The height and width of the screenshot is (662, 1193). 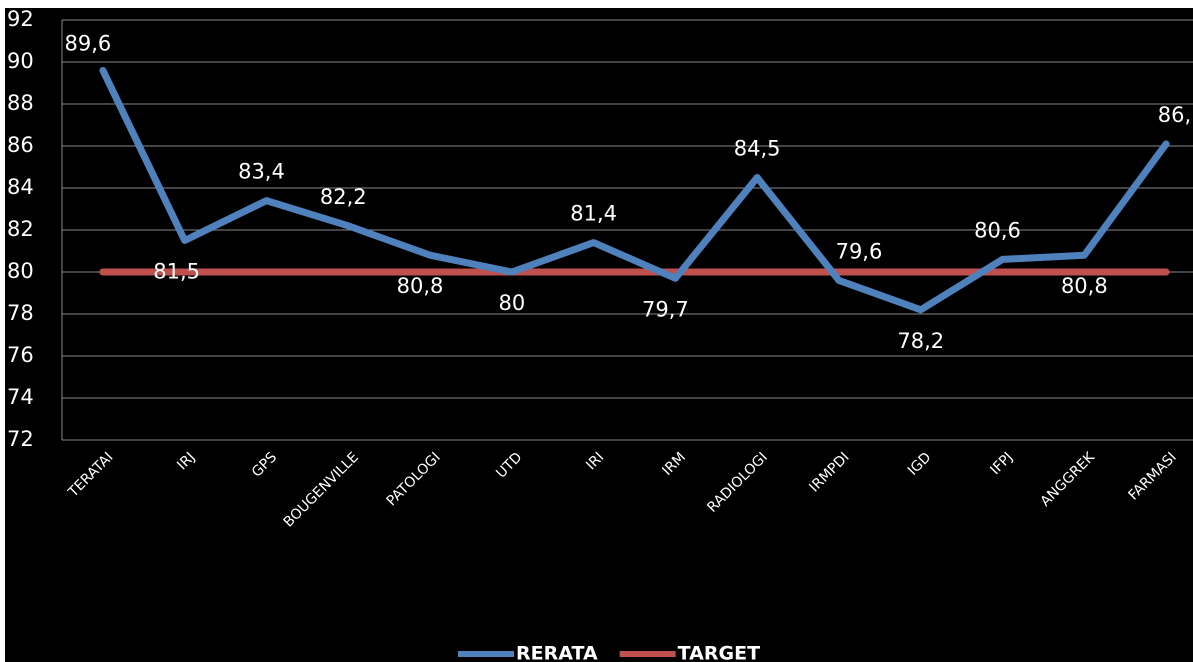 What do you see at coordinates (997, 230) in the screenshot?
I see `data-label: 80,6` at bounding box center [997, 230].